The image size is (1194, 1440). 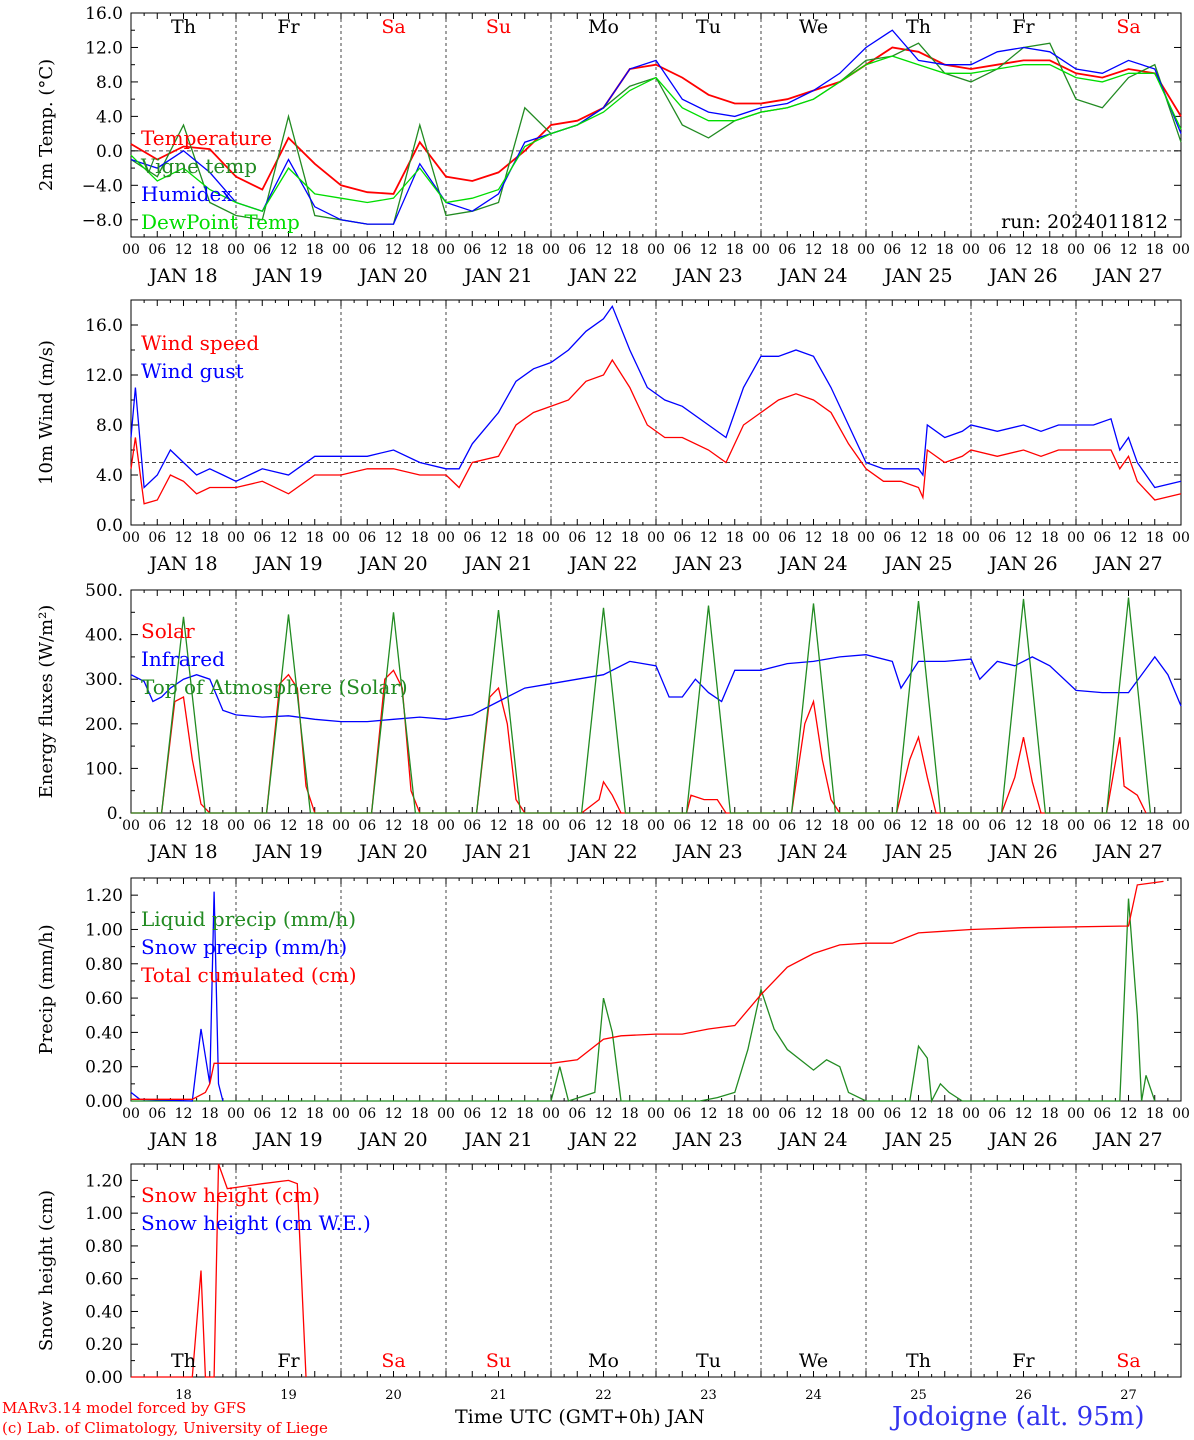 What do you see at coordinates (656, 133) in the screenshot?
I see `series-line-dewpoint-temp` at bounding box center [656, 133].